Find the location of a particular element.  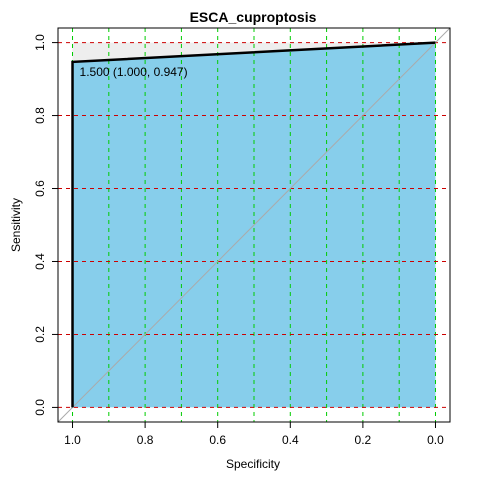

annotation: 1.500 (1.000, 0.947) is located at coordinates (134, 72).